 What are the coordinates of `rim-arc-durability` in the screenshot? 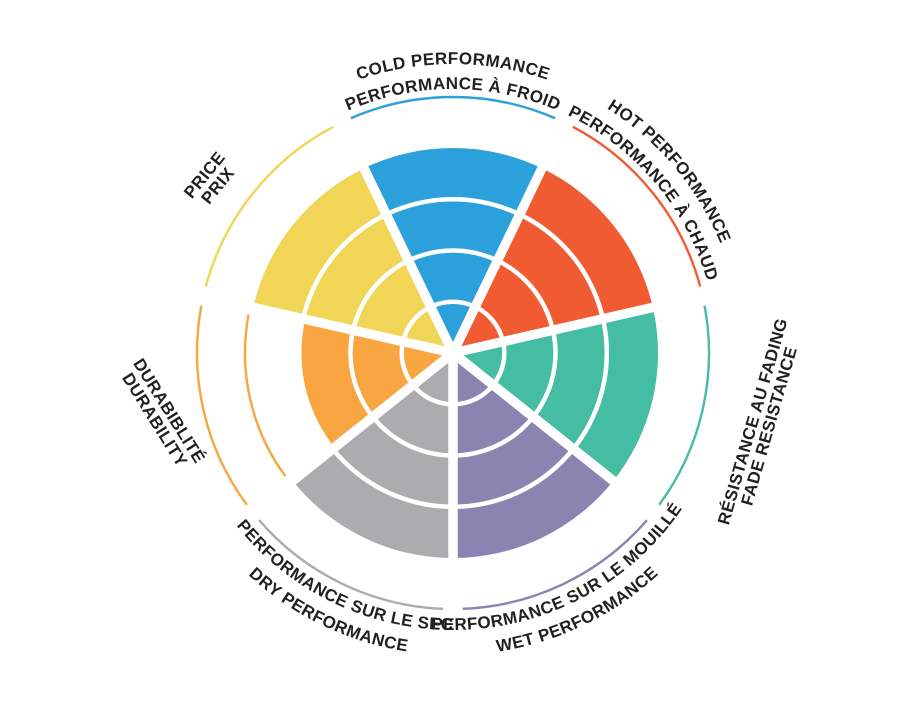 It's located at (265, 396).